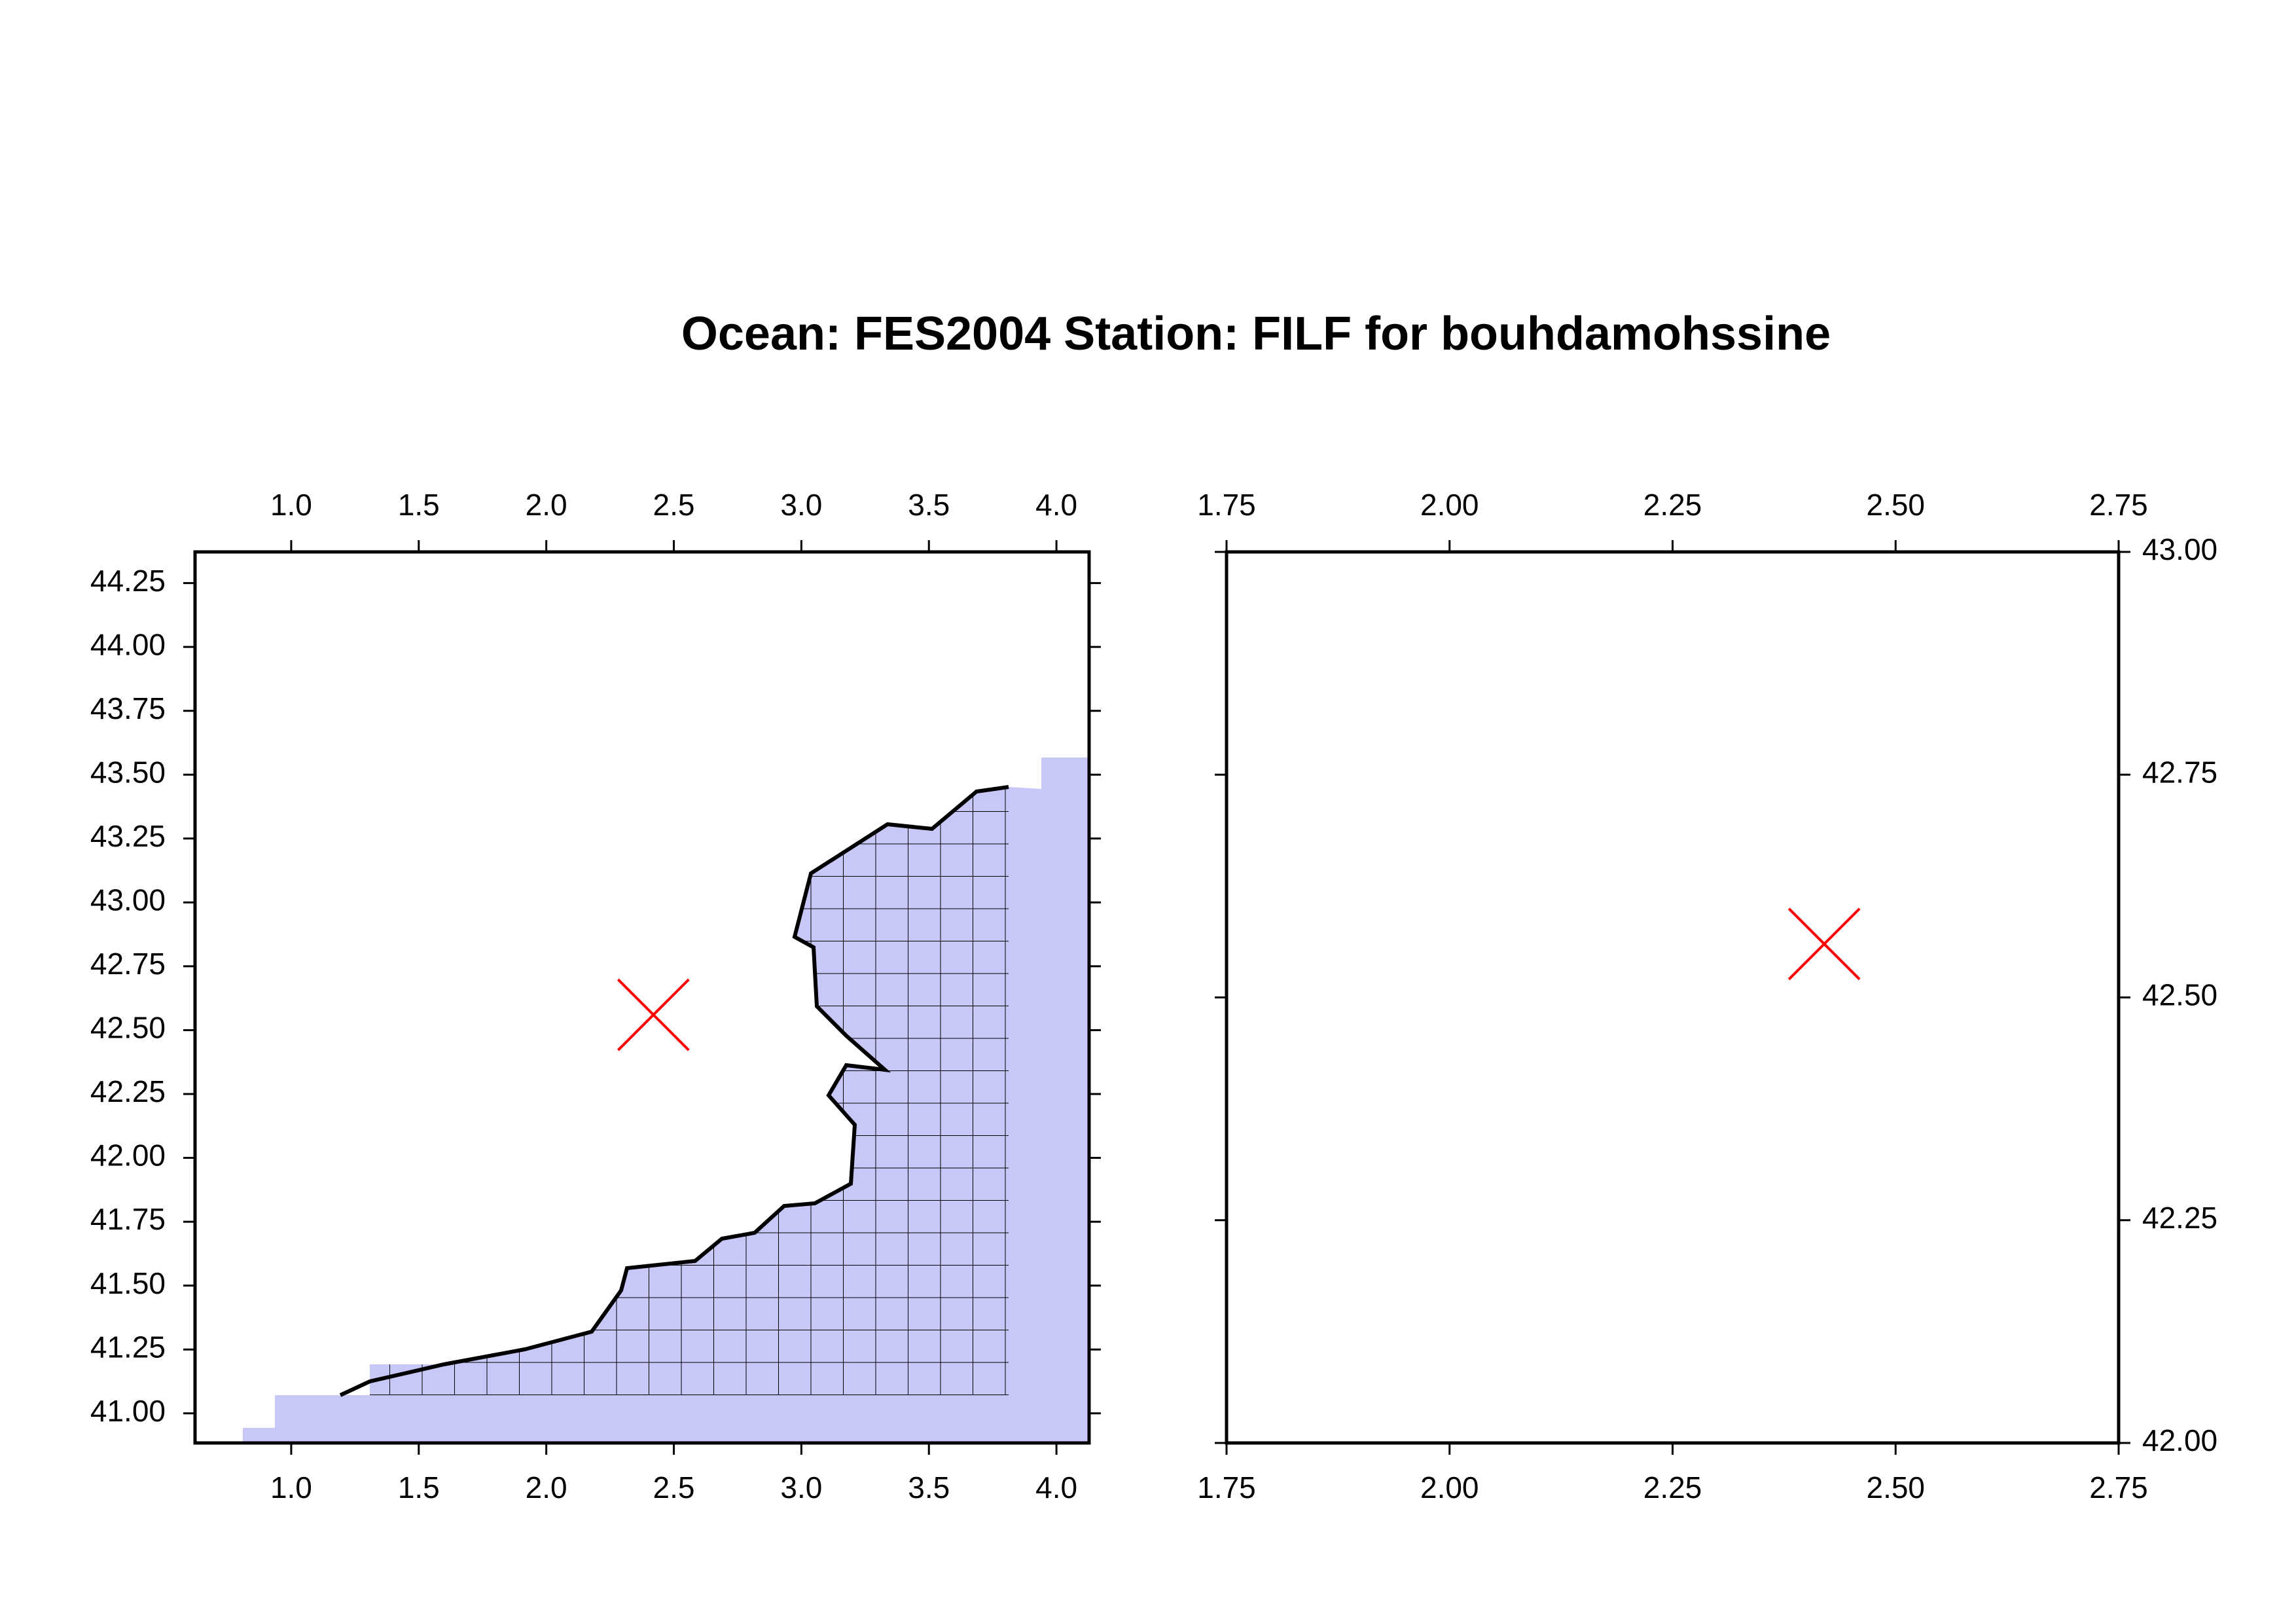 This screenshot has height=1623, width=2296. What do you see at coordinates (128, 644) in the screenshot?
I see `y-tick-label: 44.00` at bounding box center [128, 644].